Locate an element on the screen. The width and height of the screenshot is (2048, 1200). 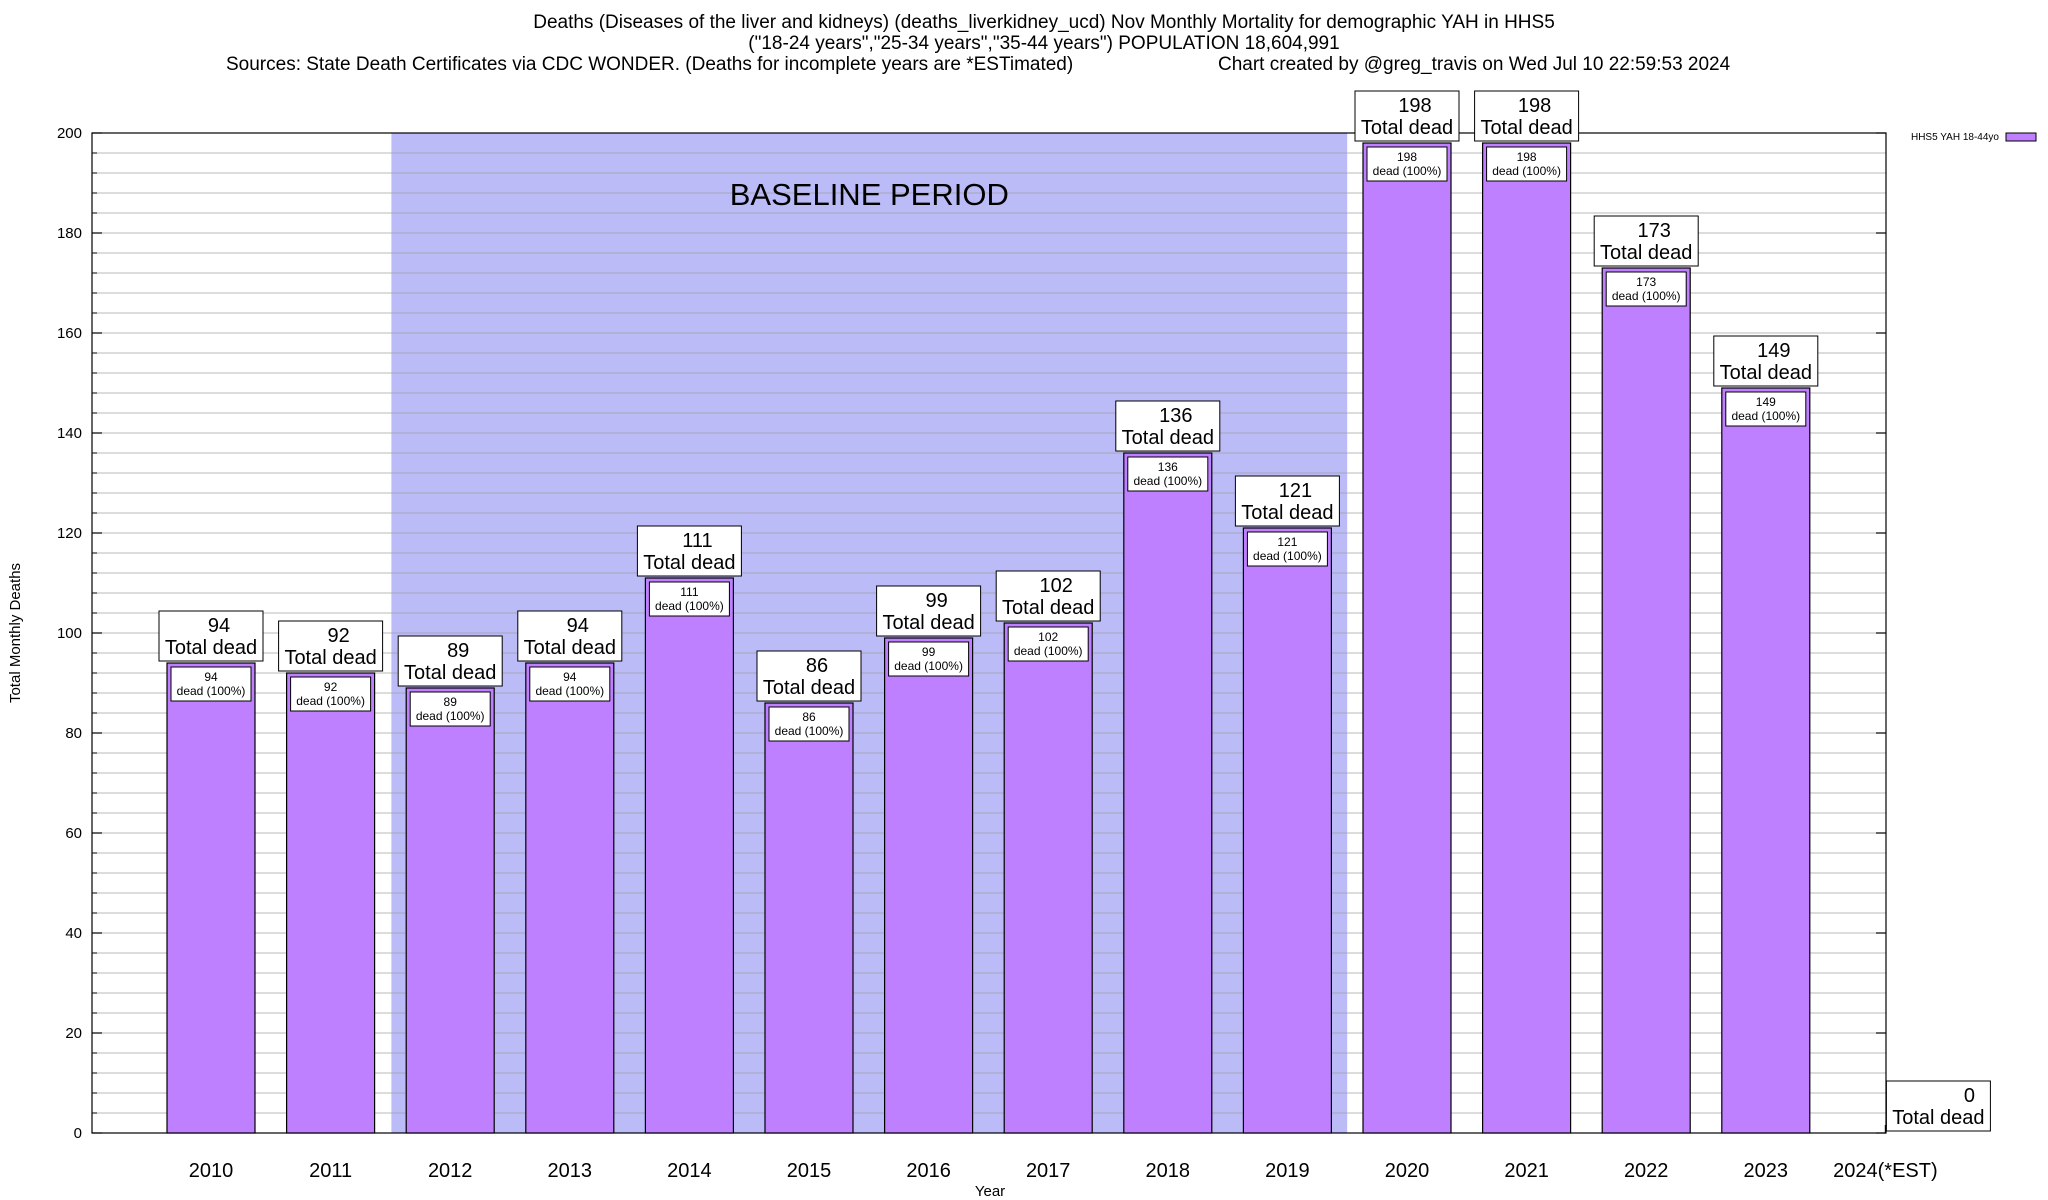
y-tick-label: 80 is located at coordinates (73, 733).